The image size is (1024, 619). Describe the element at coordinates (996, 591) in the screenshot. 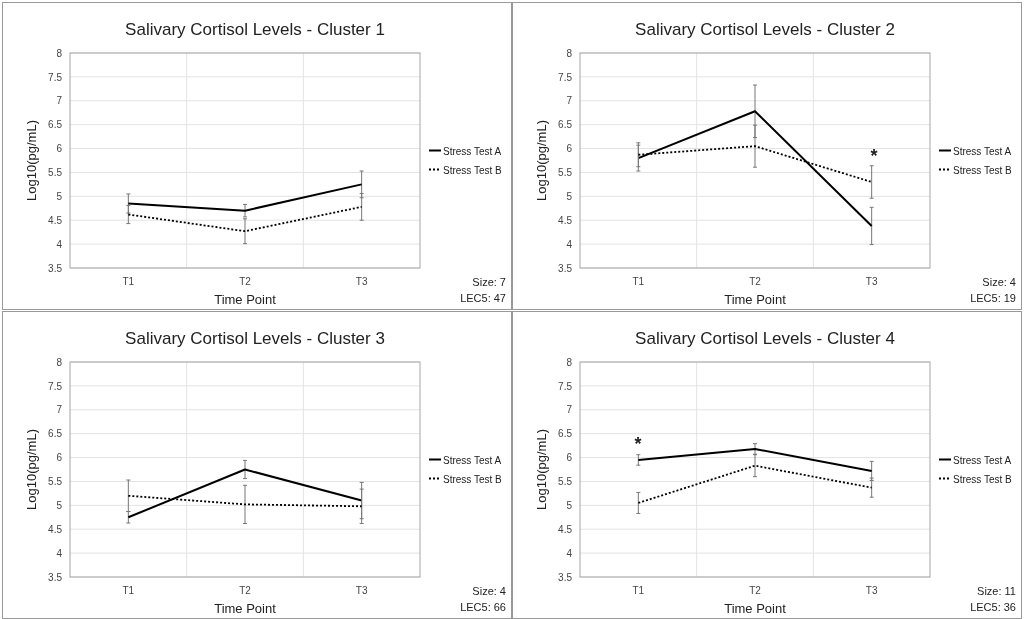

I see `text: Size: 11` at that location.